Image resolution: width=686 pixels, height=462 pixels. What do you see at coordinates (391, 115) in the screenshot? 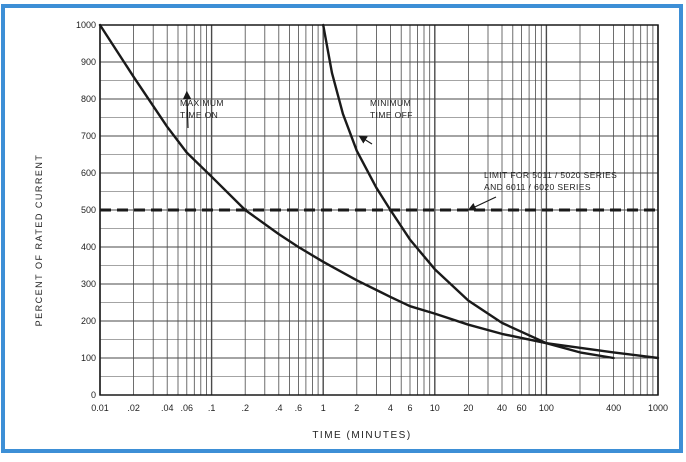
I see `annotation-min-off-line-2: TIME OFF` at bounding box center [391, 115].